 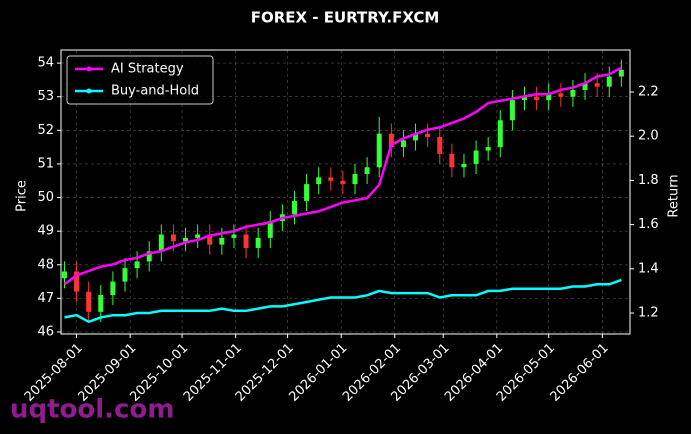 What do you see at coordinates (45, 264) in the screenshot?
I see `y-tick-label: 48` at bounding box center [45, 264].